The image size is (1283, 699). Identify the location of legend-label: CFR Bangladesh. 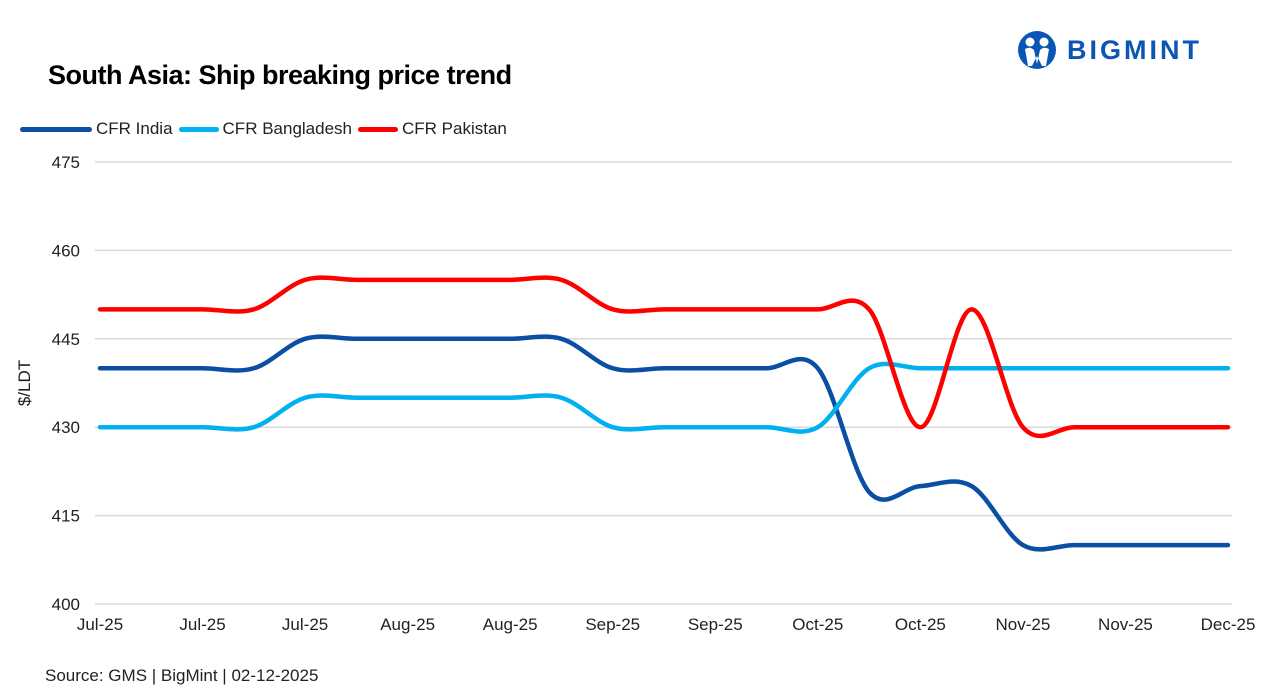
(287, 128).